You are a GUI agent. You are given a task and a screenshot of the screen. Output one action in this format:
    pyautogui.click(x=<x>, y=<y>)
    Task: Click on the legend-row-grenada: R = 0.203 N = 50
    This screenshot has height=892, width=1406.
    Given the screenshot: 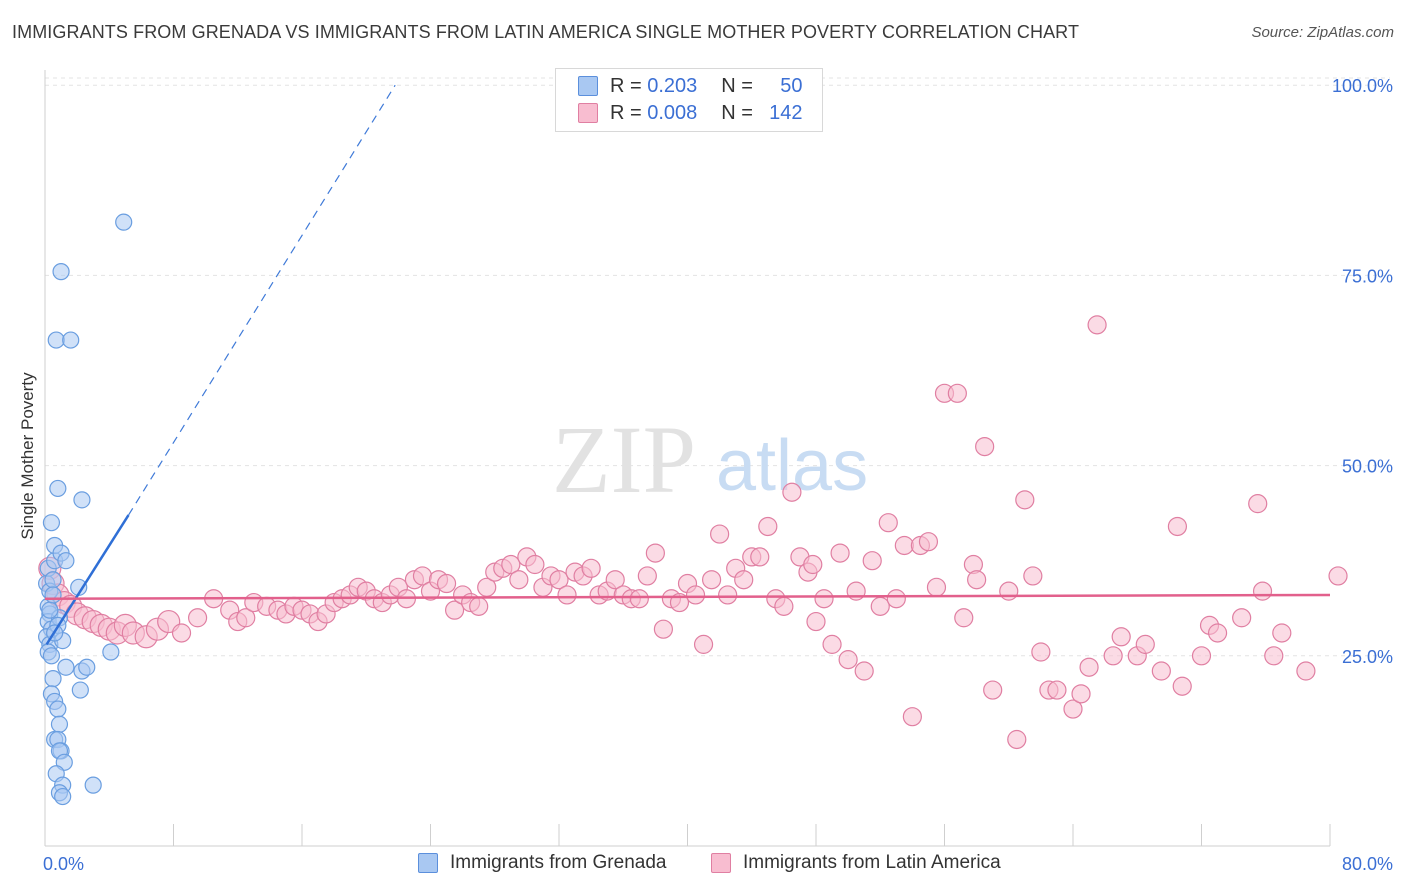 What is the action you would take?
    pyautogui.click(x=690, y=86)
    